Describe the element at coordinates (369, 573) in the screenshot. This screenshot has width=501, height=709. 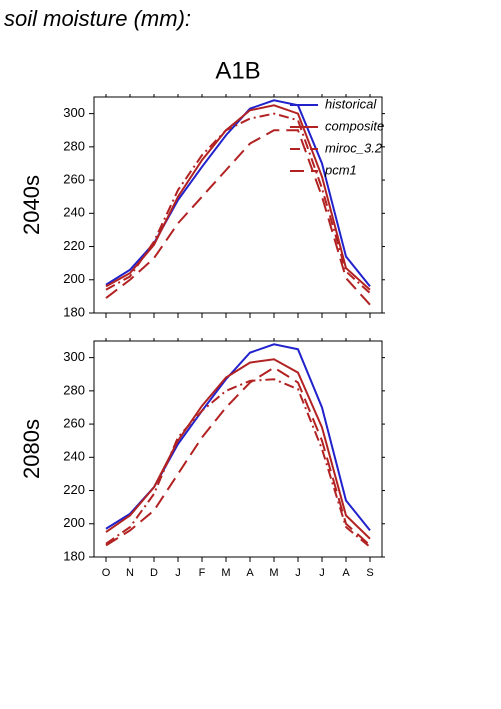
I see `x-tick-label: S` at that location.